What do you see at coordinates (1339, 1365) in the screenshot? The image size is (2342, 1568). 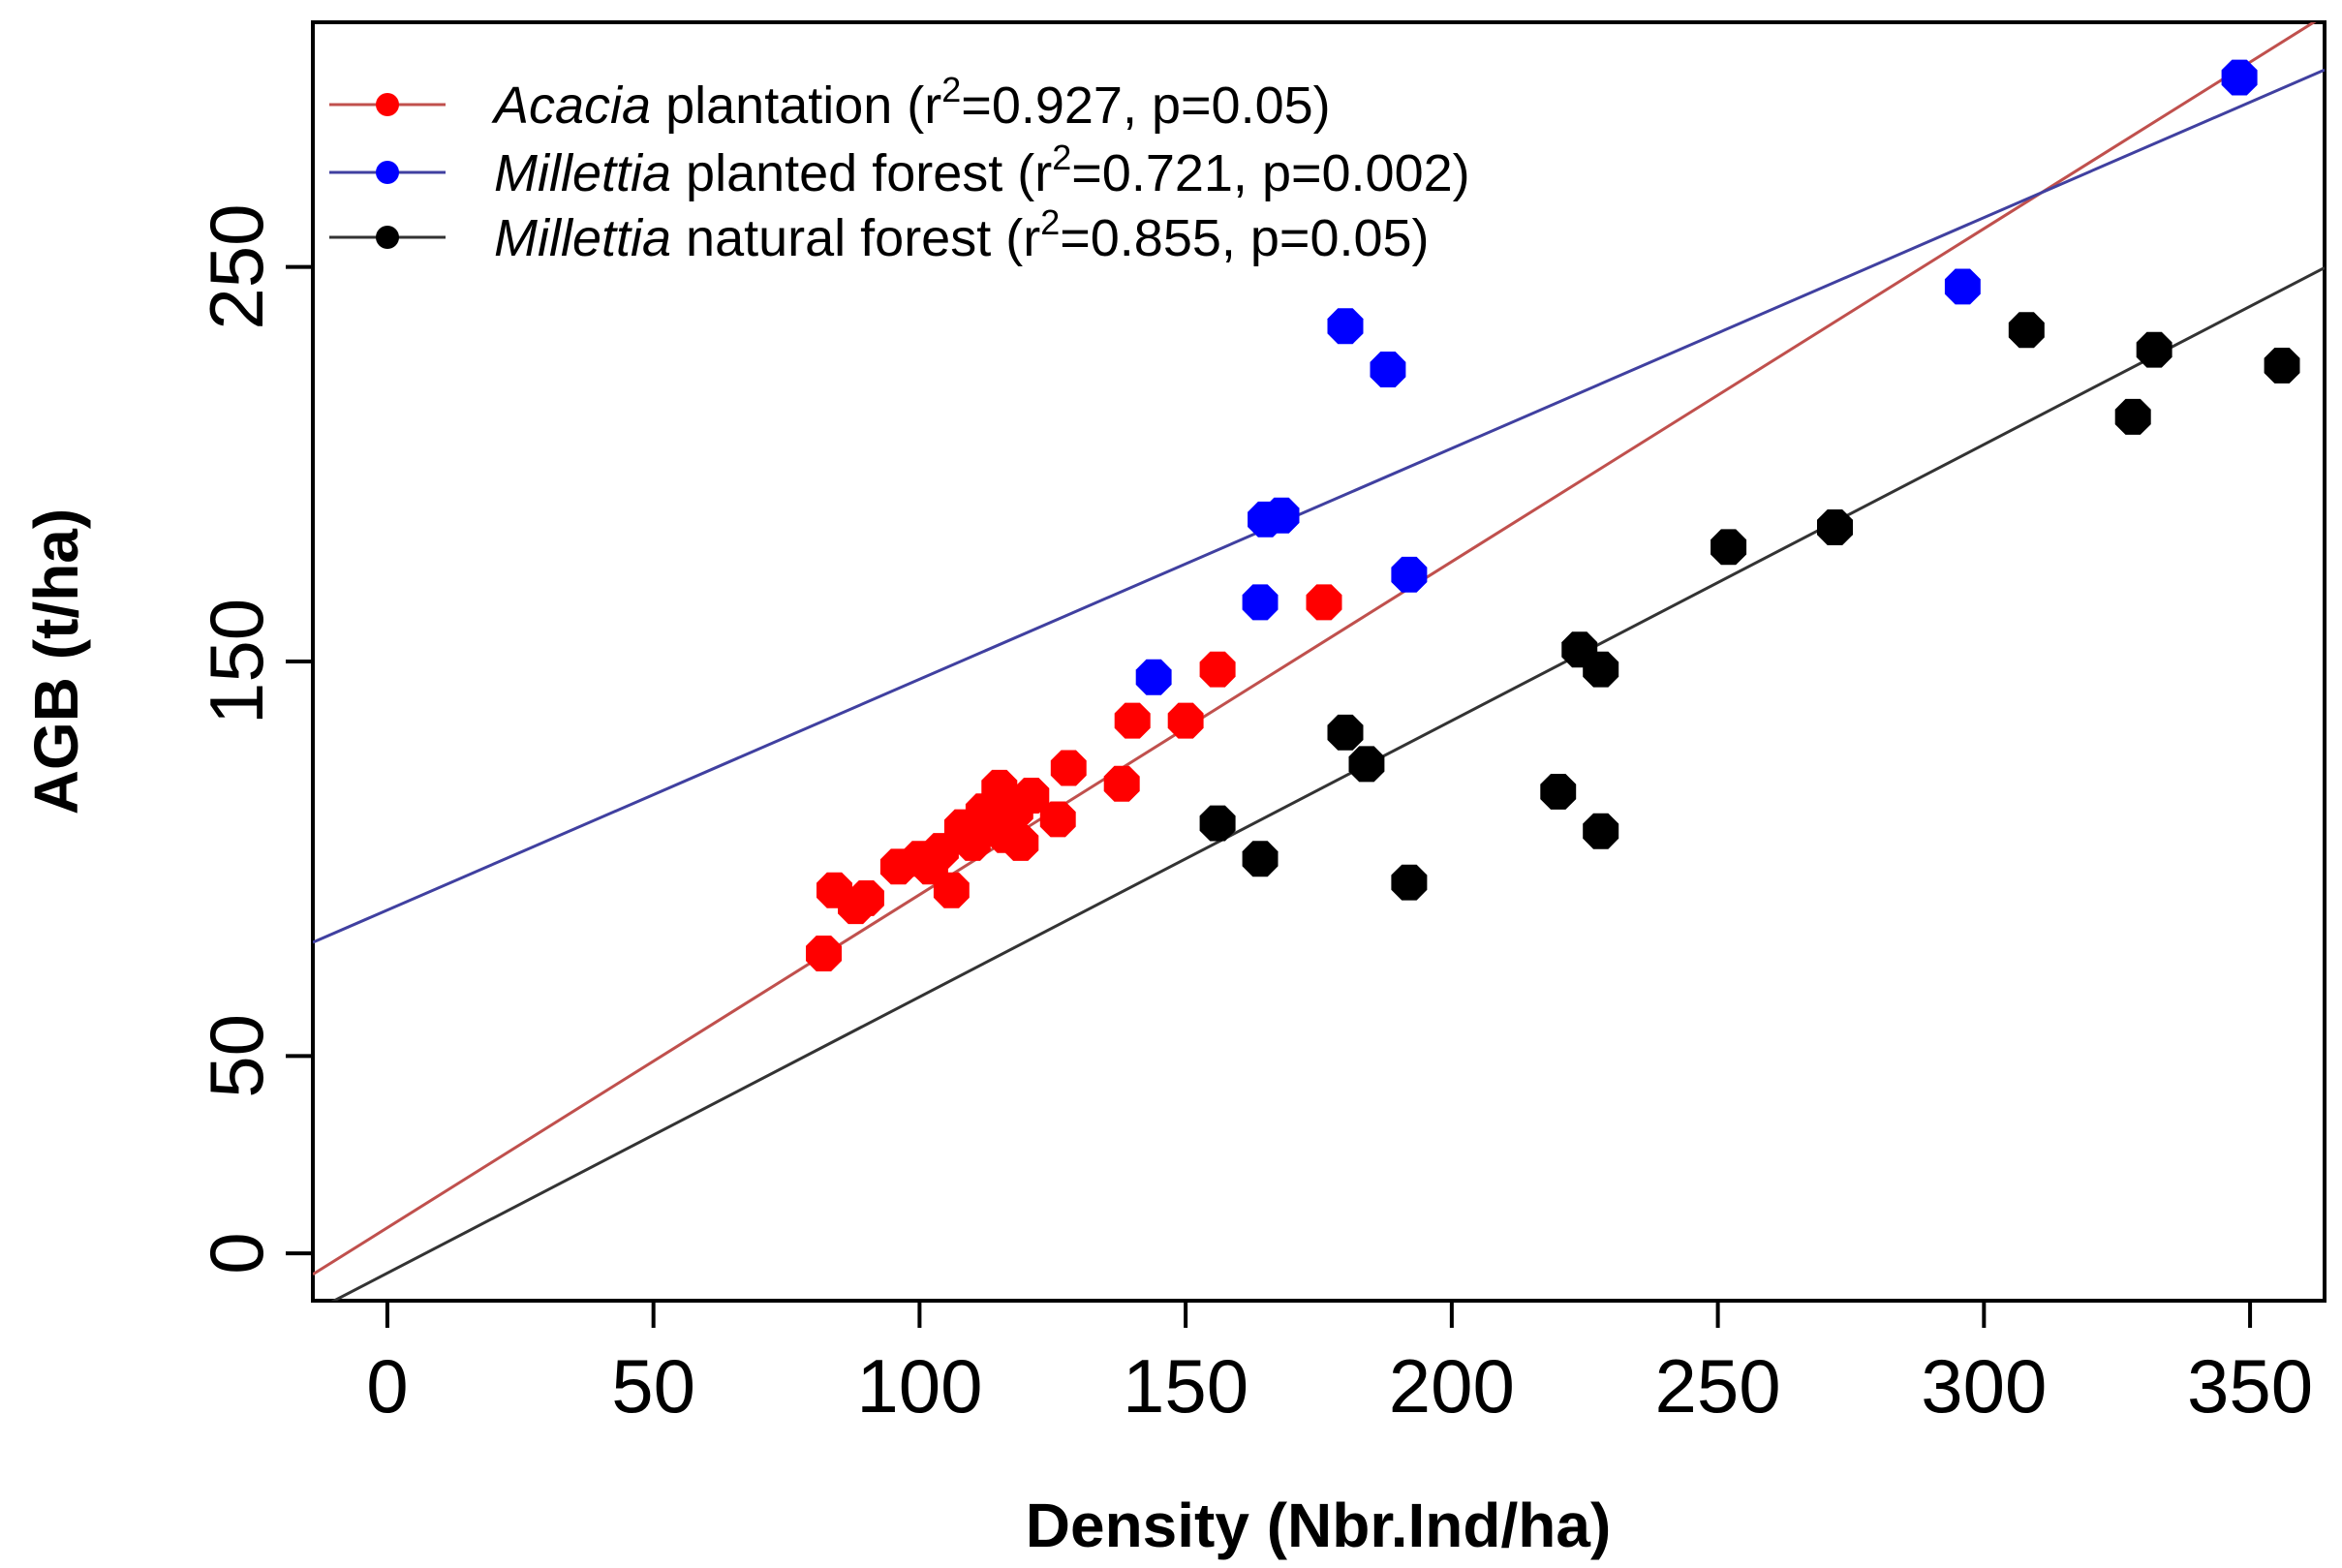 I see `x-axis: 0 50 100 150 200 250 300 350` at bounding box center [1339, 1365].